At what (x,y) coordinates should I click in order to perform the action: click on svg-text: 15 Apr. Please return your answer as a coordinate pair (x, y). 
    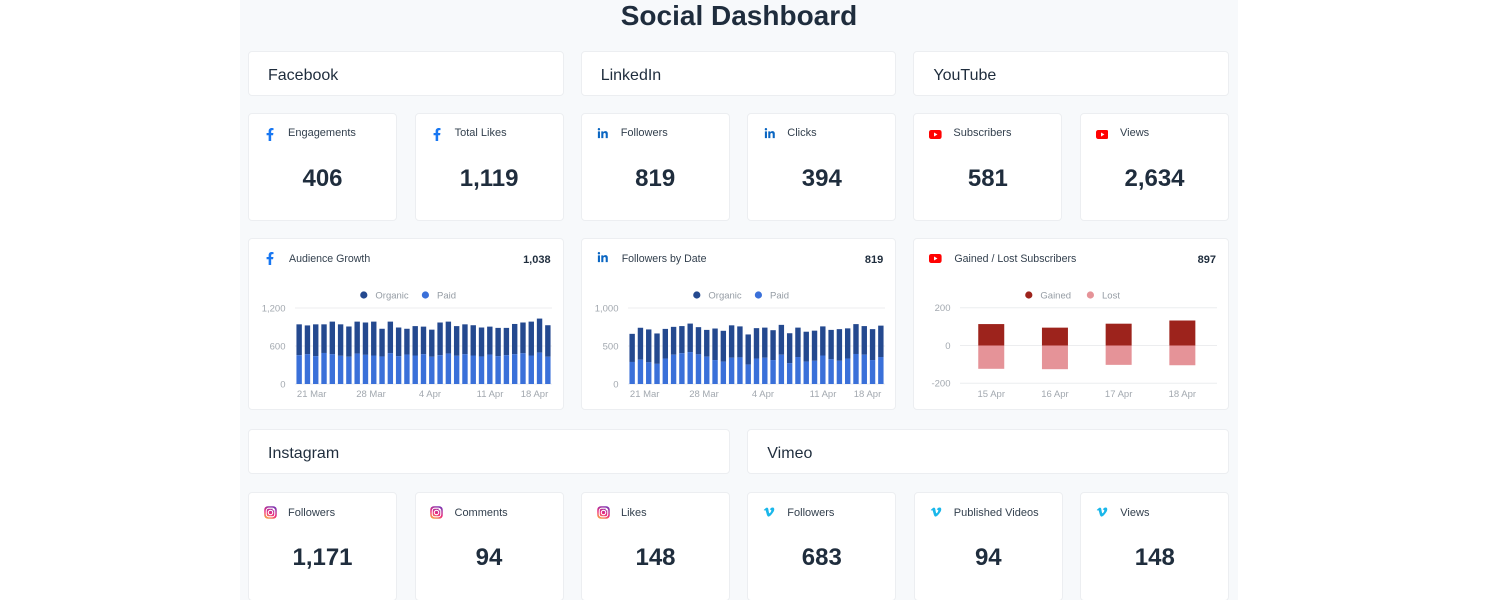
    Looking at the image, I should click on (991, 394).